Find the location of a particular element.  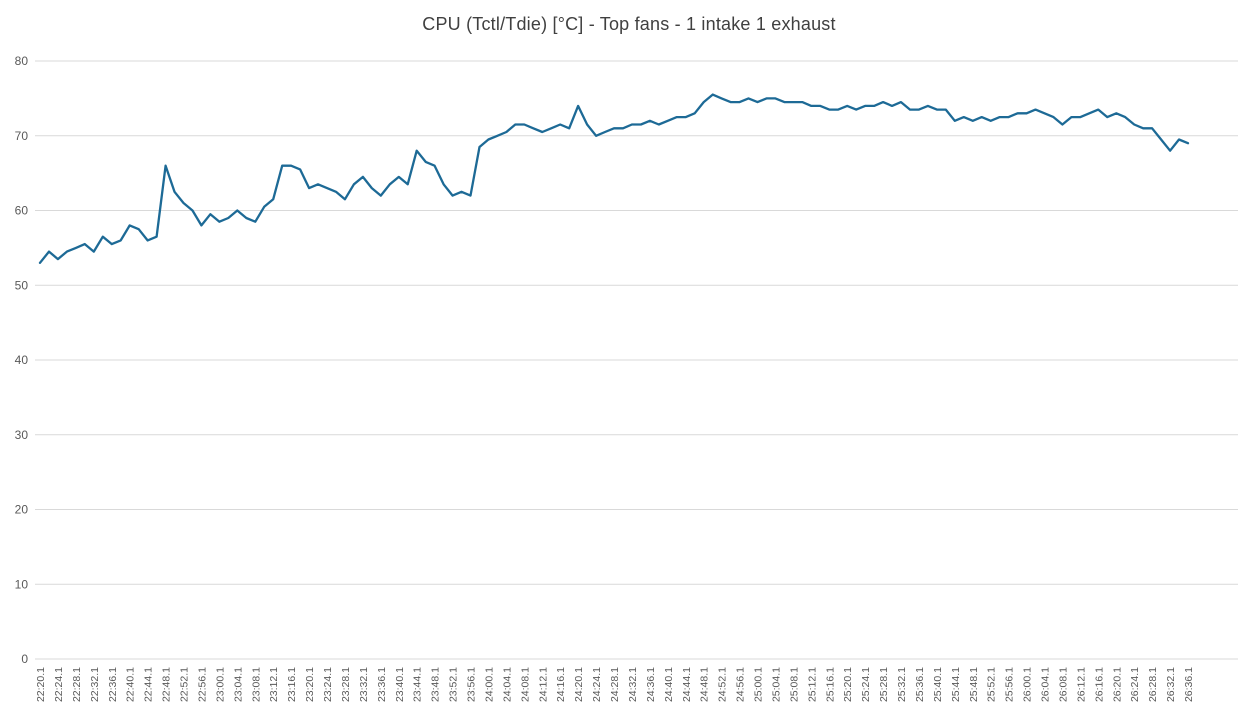

x-tick-label: 24:48.1 is located at coordinates (705, 684).